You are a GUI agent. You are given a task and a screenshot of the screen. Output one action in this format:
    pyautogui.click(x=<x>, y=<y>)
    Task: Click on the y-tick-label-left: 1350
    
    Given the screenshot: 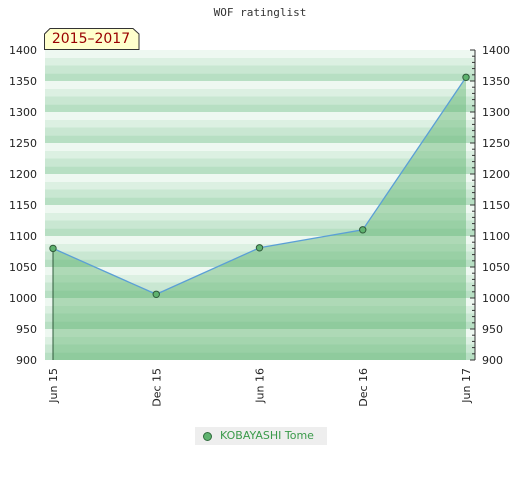 What is the action you would take?
    pyautogui.click(x=23, y=81)
    